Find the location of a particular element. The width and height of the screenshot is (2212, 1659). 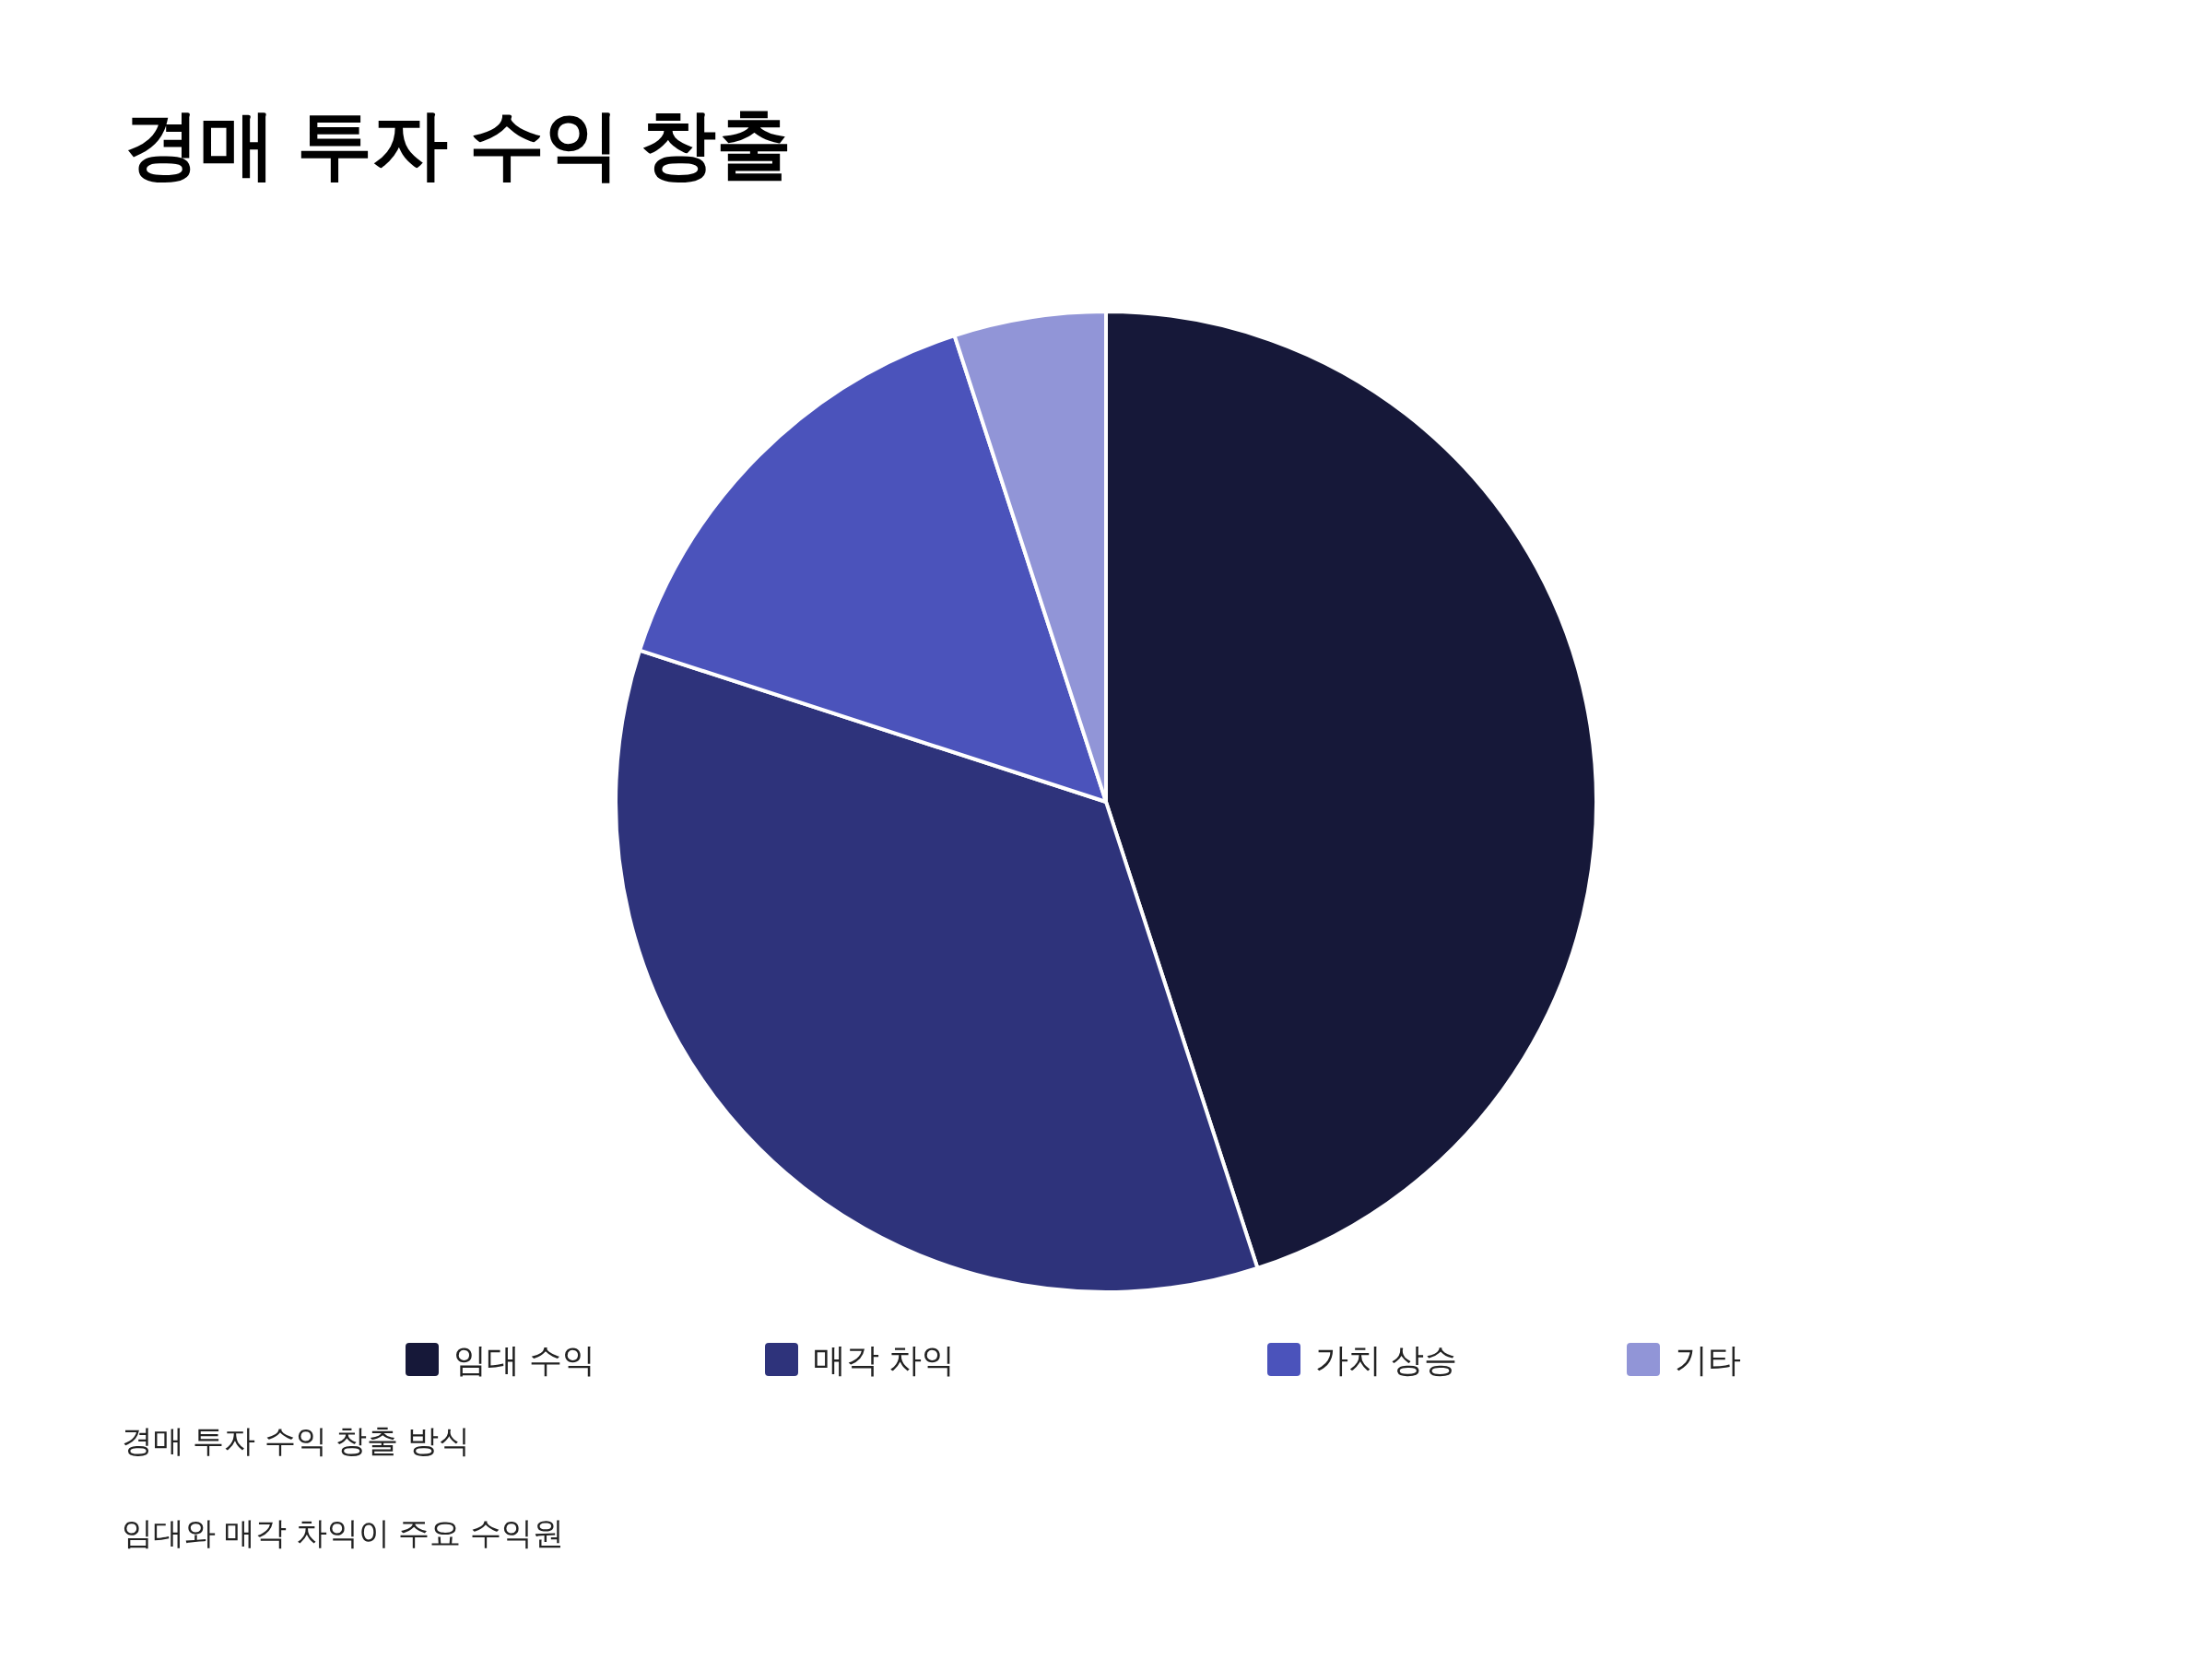

chart-title: 경매 투자 수익 창출 is located at coordinates (458, 144).